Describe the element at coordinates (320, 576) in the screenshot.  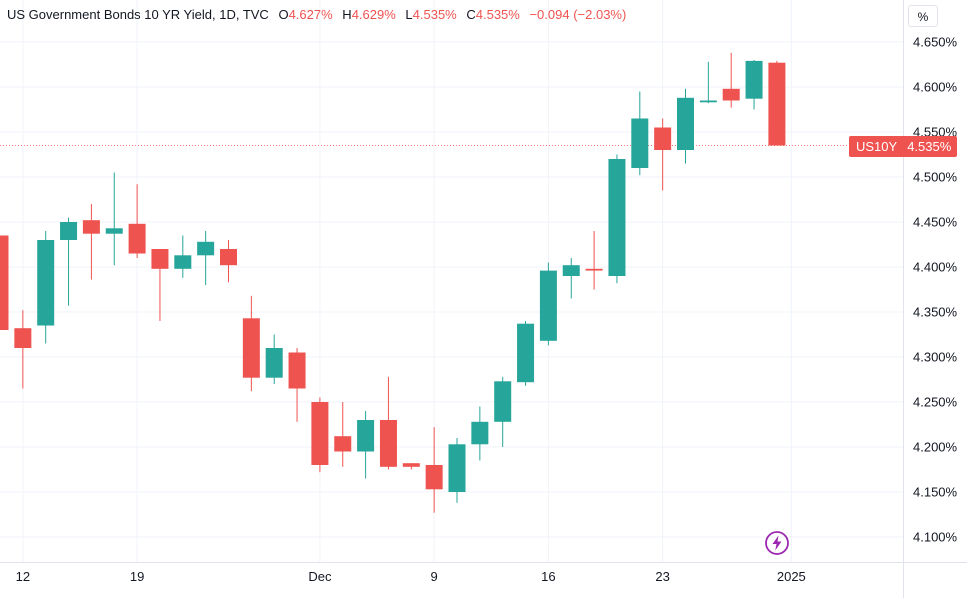
I see `x-tick-label: Dec` at that location.